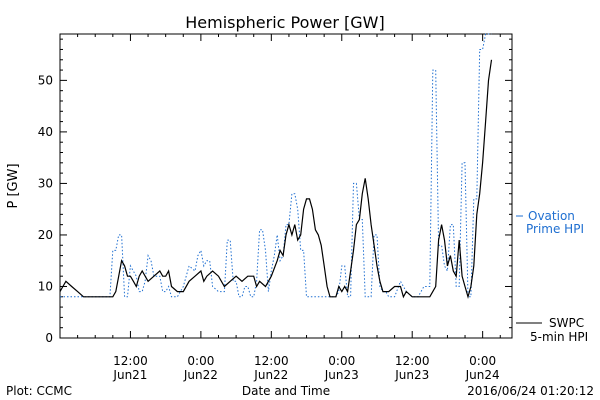 The height and width of the screenshot is (400, 600). I want to click on y-tick-label: 10, so click(45, 286).